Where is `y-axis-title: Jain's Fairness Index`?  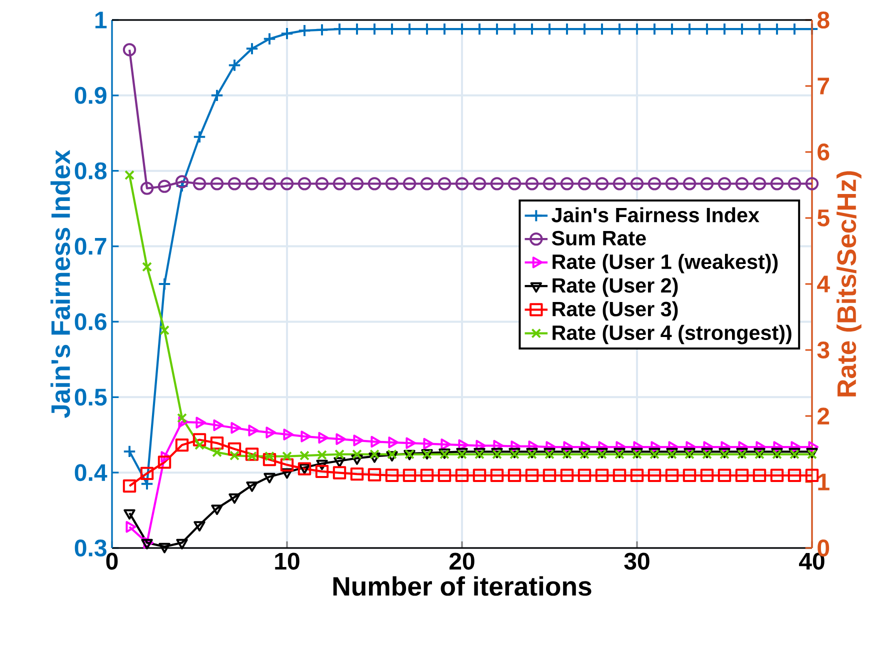 y-axis-title: Jain's Fairness Index is located at coordinates (60, 284).